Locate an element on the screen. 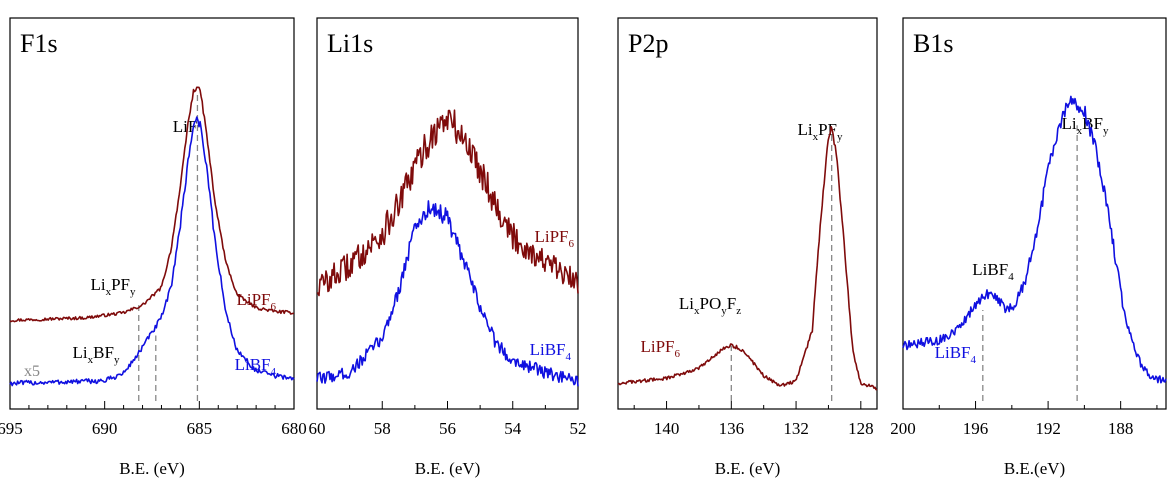 This screenshot has width=1167, height=485. x-axis-label: B.E.(eV) is located at coordinates (1034, 468).